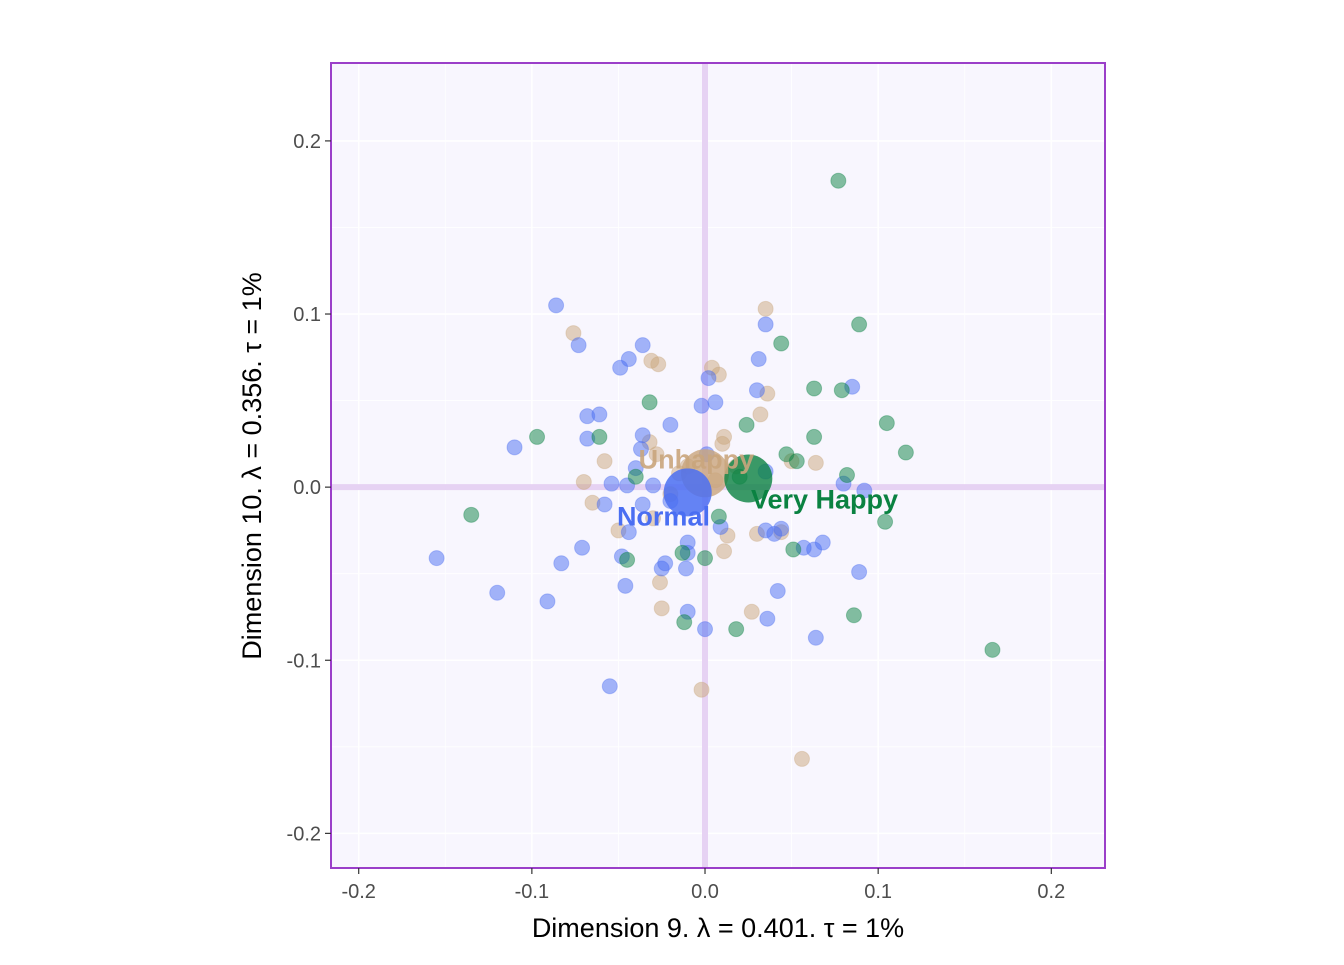 The image size is (1344, 965). Describe the element at coordinates (304, 661) in the screenshot. I see `y-tick-label: -0.1` at that location.